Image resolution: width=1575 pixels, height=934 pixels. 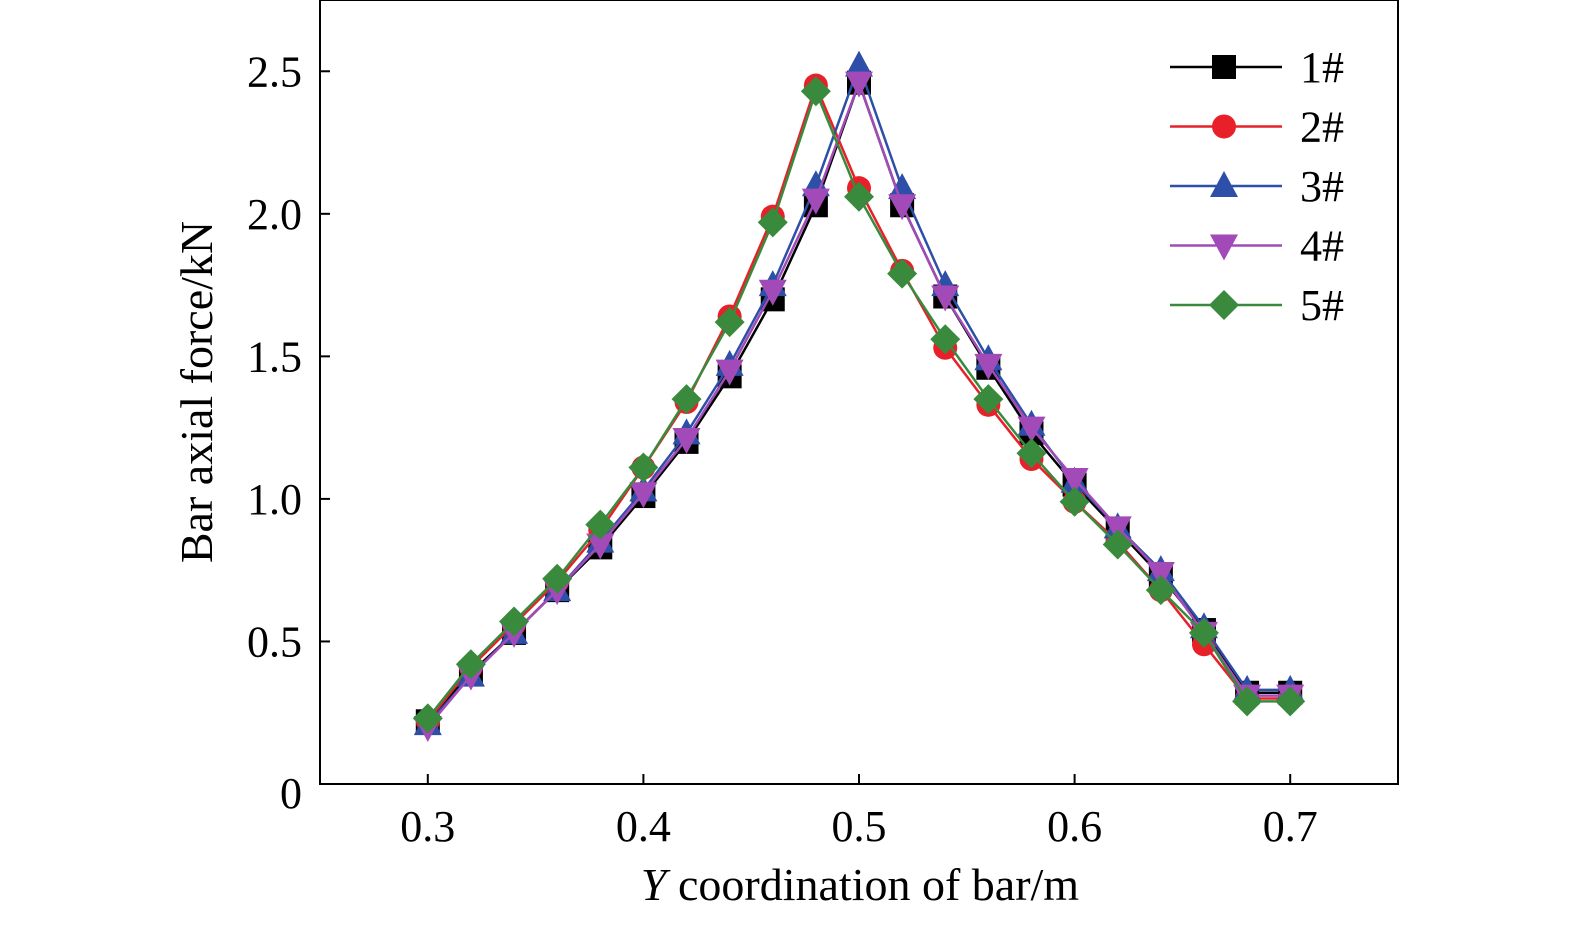 What do you see at coordinates (643, 826) in the screenshot?
I see `x-tick-label: 0.4` at bounding box center [643, 826].